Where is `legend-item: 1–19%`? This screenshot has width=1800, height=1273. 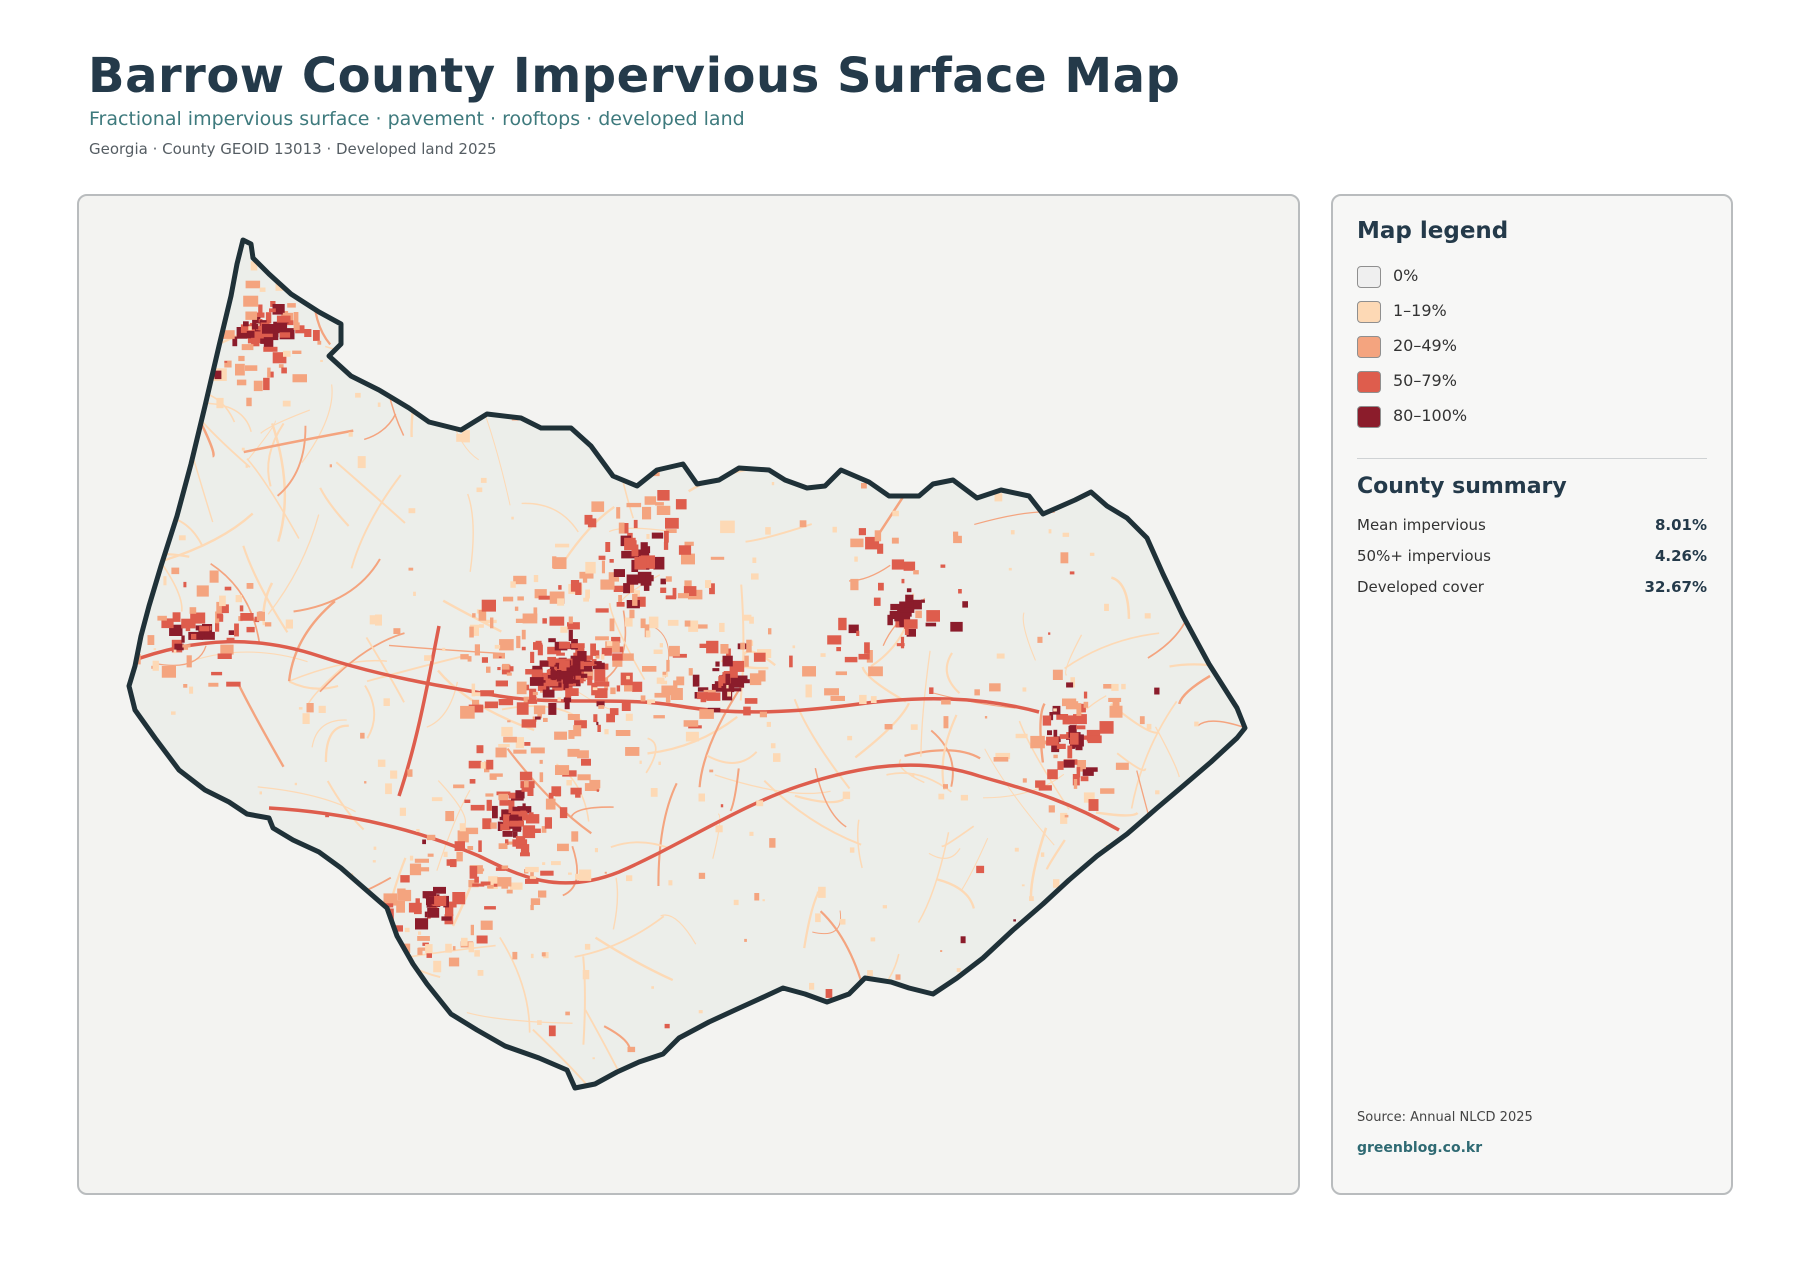 legend-item: 1–19% is located at coordinates (1507, 318).